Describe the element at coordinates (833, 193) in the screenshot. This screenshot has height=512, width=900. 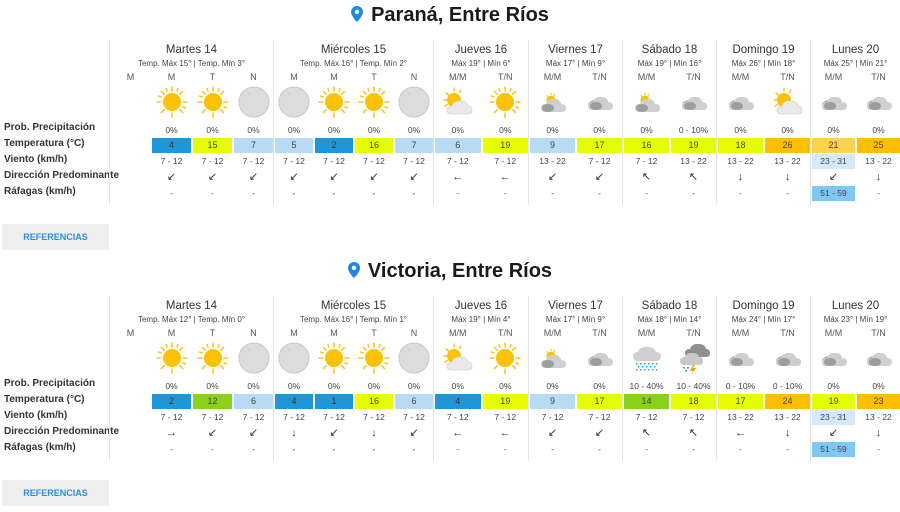
I see `wind-gust: 51 - 59` at that location.